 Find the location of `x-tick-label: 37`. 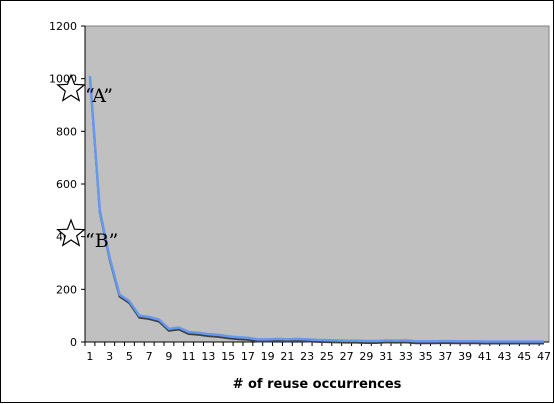

x-tick-label: 37 is located at coordinates (445, 356).